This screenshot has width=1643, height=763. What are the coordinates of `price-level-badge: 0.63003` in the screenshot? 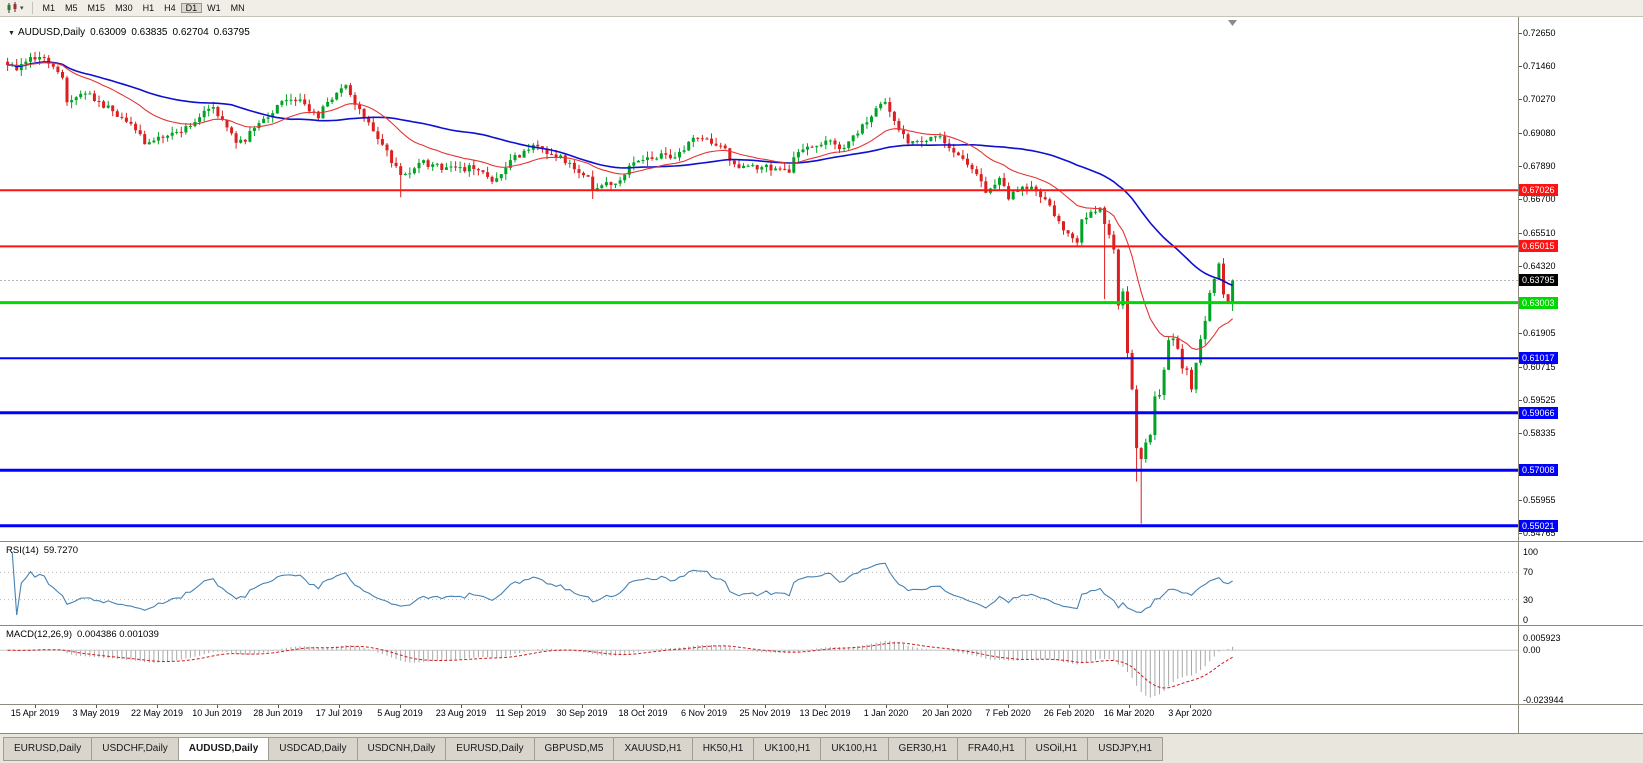 It's located at (1538, 303).